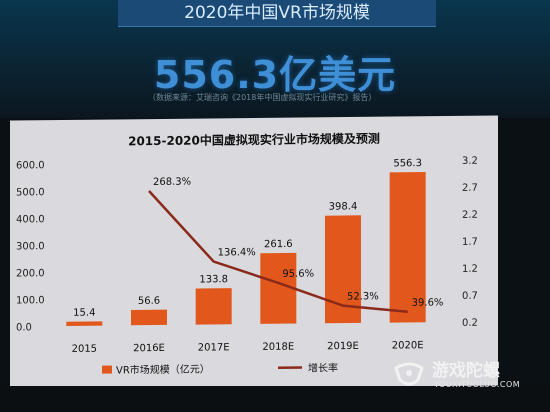 This screenshot has width=550, height=412. What do you see at coordinates (275, 399) in the screenshot?
I see `bottom-shadow` at bounding box center [275, 399].